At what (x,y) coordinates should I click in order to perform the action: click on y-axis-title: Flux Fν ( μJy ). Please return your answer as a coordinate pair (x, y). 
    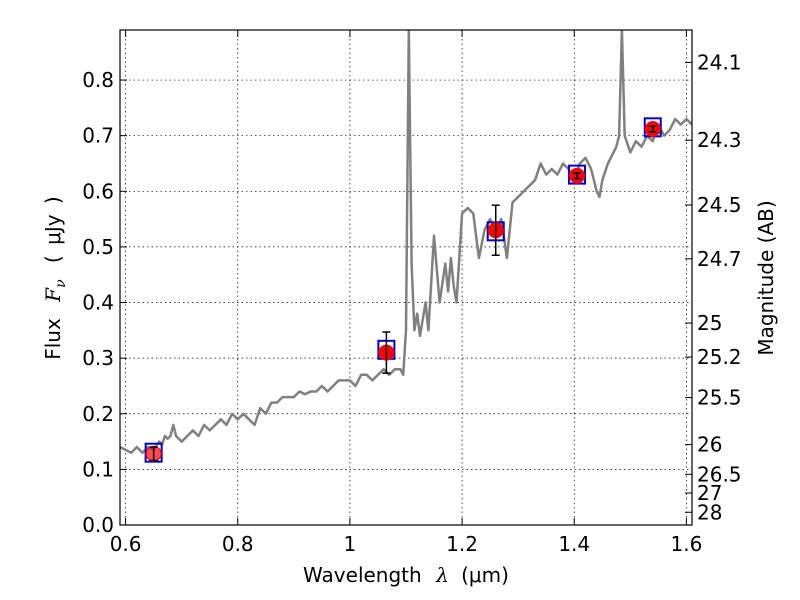
    Looking at the image, I should click on (55, 278).